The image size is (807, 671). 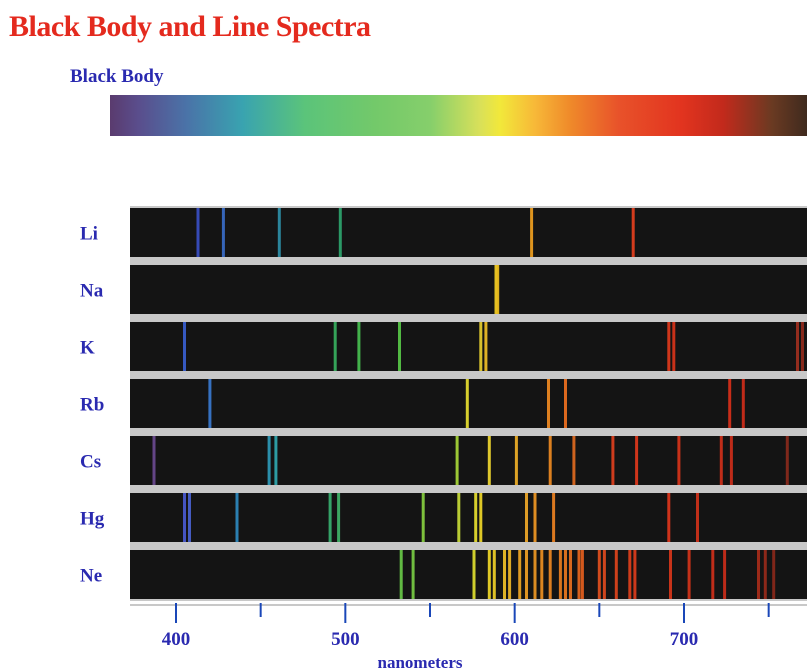 I want to click on page-title: Black Body and Line Spectra, so click(x=190, y=26).